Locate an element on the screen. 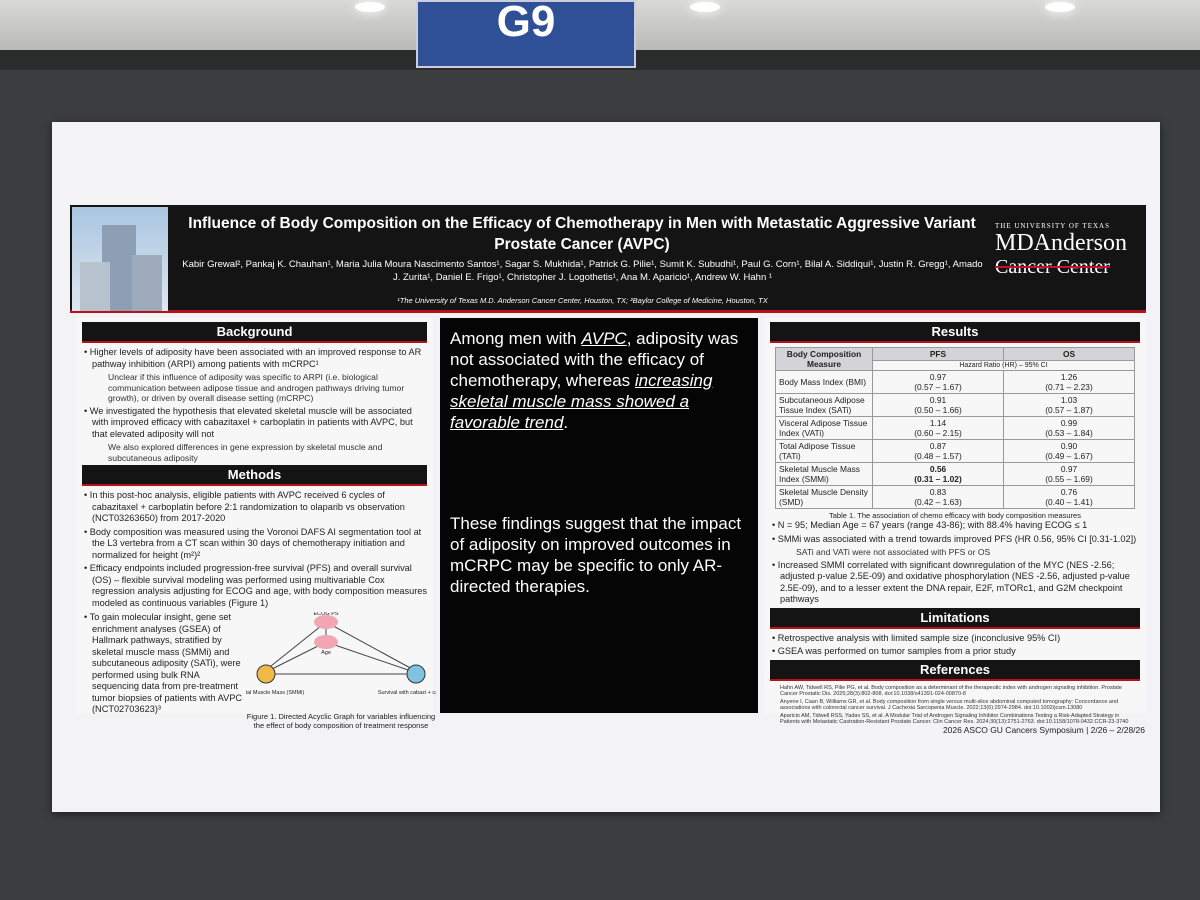 The image size is (1200, 900). table-cell: 0.90 (0.49 – 1.67) is located at coordinates (1069, 451).